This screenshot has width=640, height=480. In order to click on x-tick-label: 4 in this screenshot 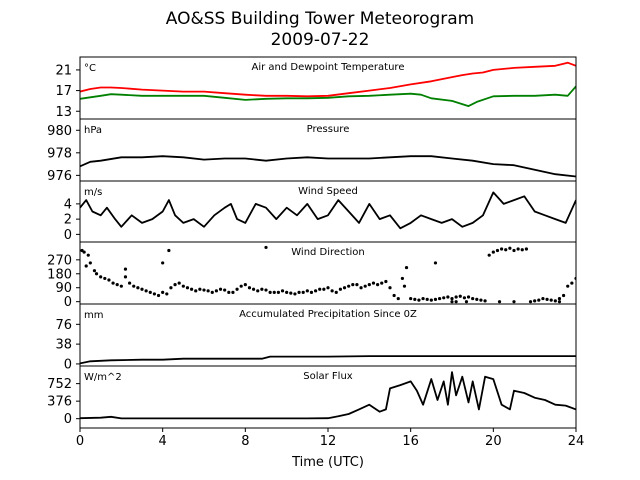, I will do `click(163, 441)`.